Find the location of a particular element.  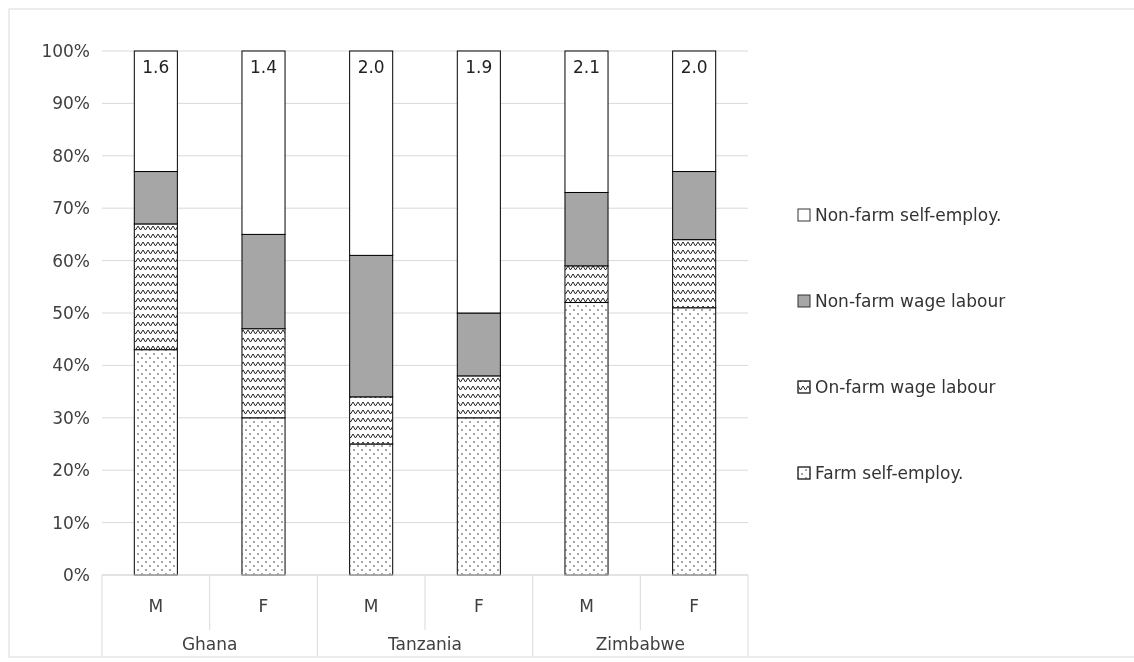

text: Farm self-employ. is located at coordinates (889, 472).